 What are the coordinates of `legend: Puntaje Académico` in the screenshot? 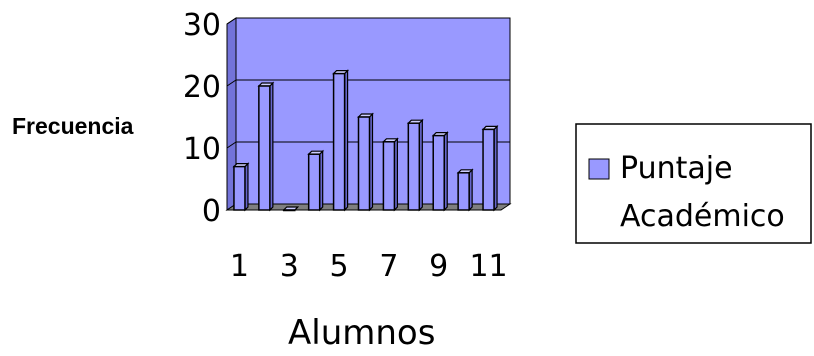 It's located at (693, 183).